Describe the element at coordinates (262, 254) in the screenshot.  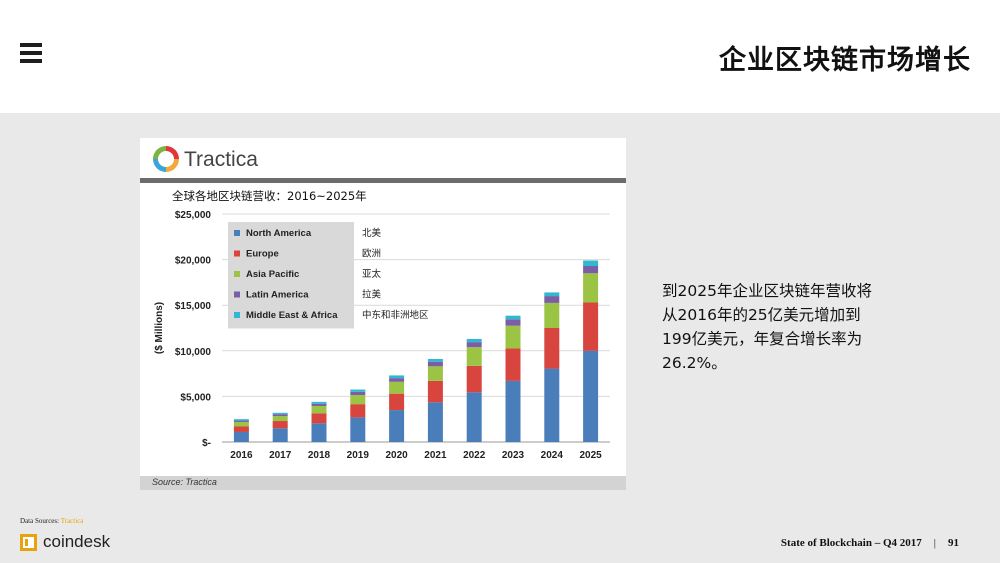
I see `legend-label: Europe` at that location.